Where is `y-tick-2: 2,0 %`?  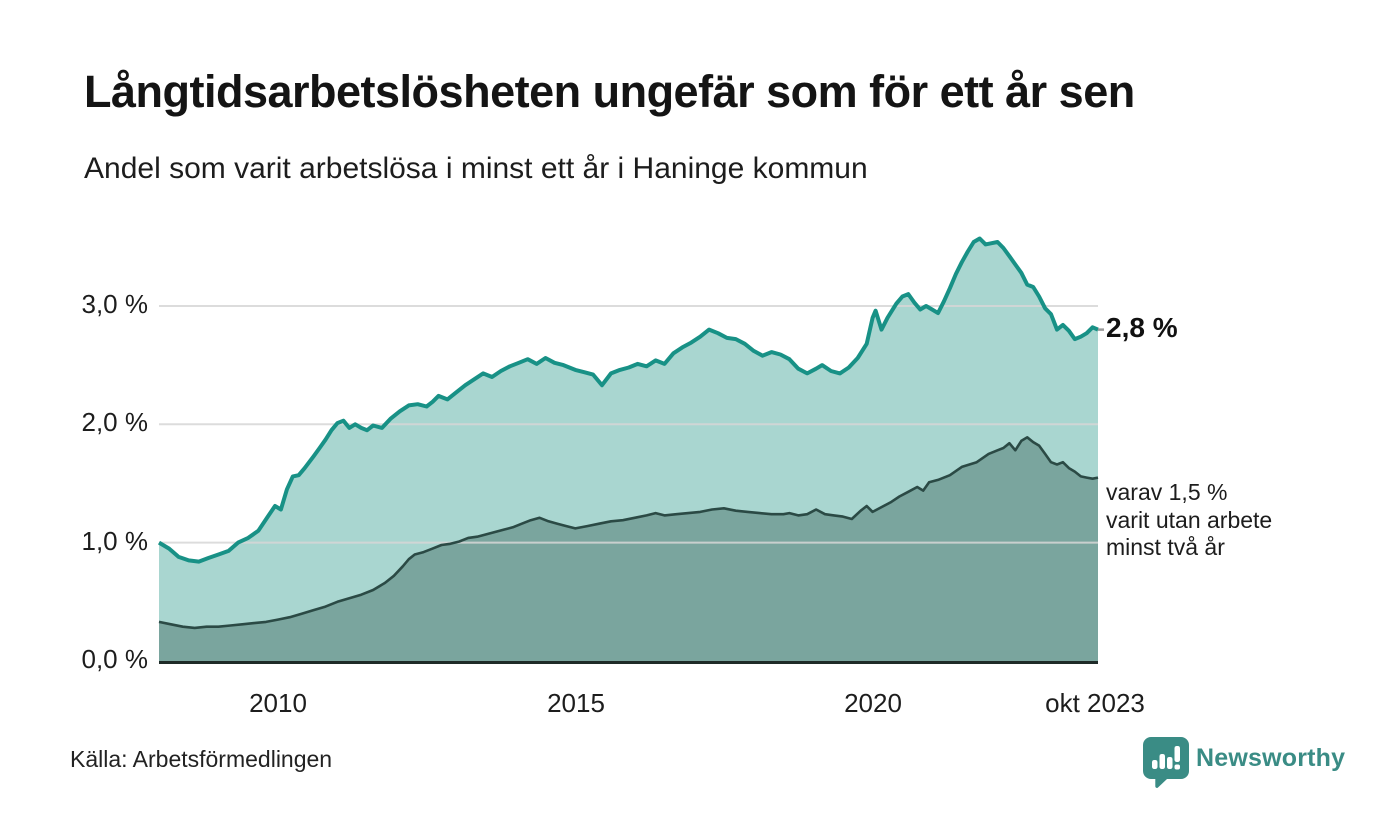
y-tick-2: 2,0 % is located at coordinates (115, 422).